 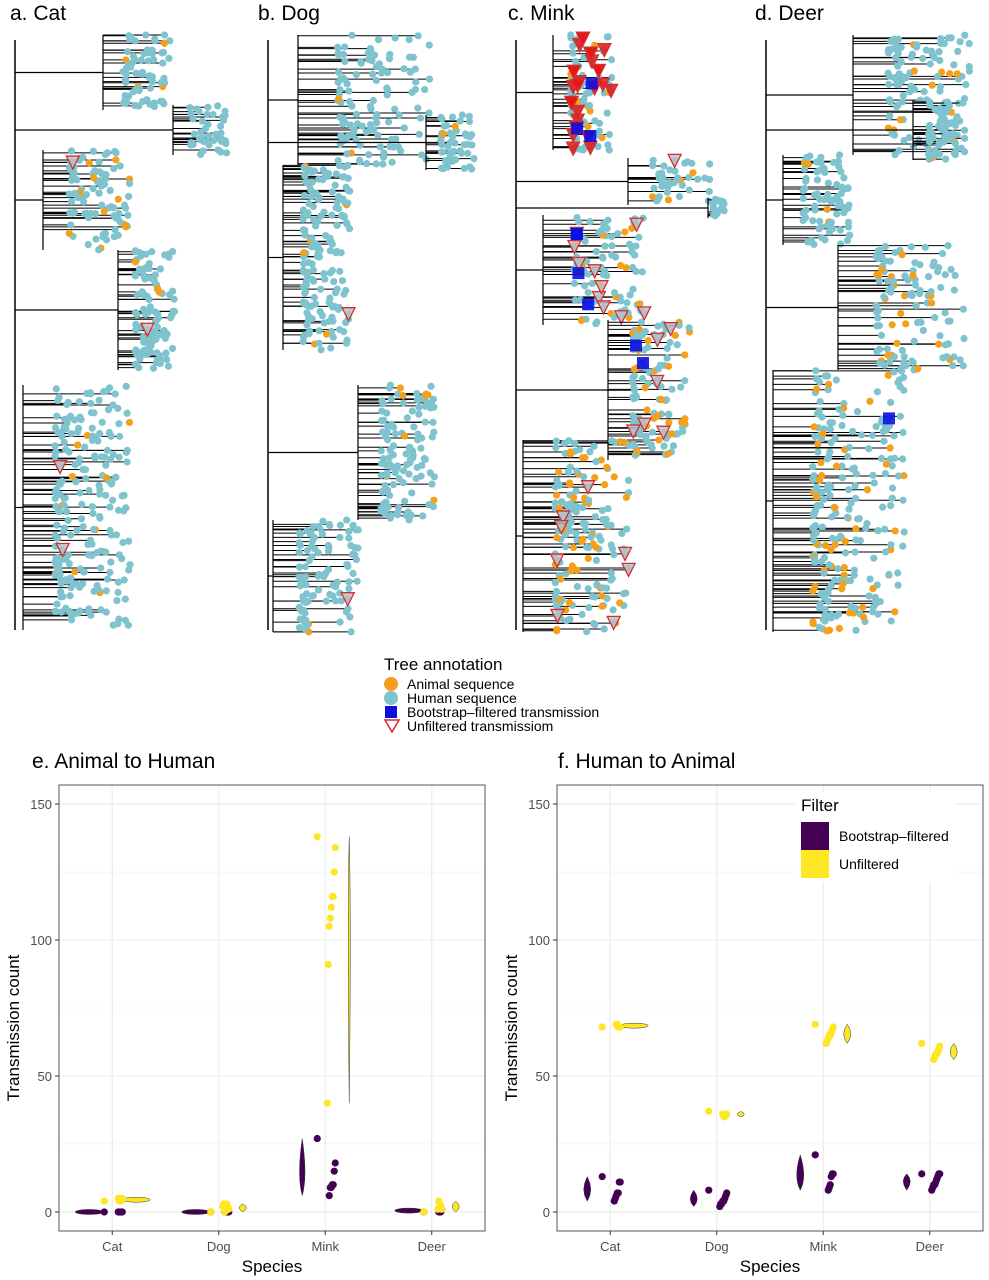 What do you see at coordinates (869, 864) in the screenshot?
I see `legend-label: Unfiltered` at bounding box center [869, 864].